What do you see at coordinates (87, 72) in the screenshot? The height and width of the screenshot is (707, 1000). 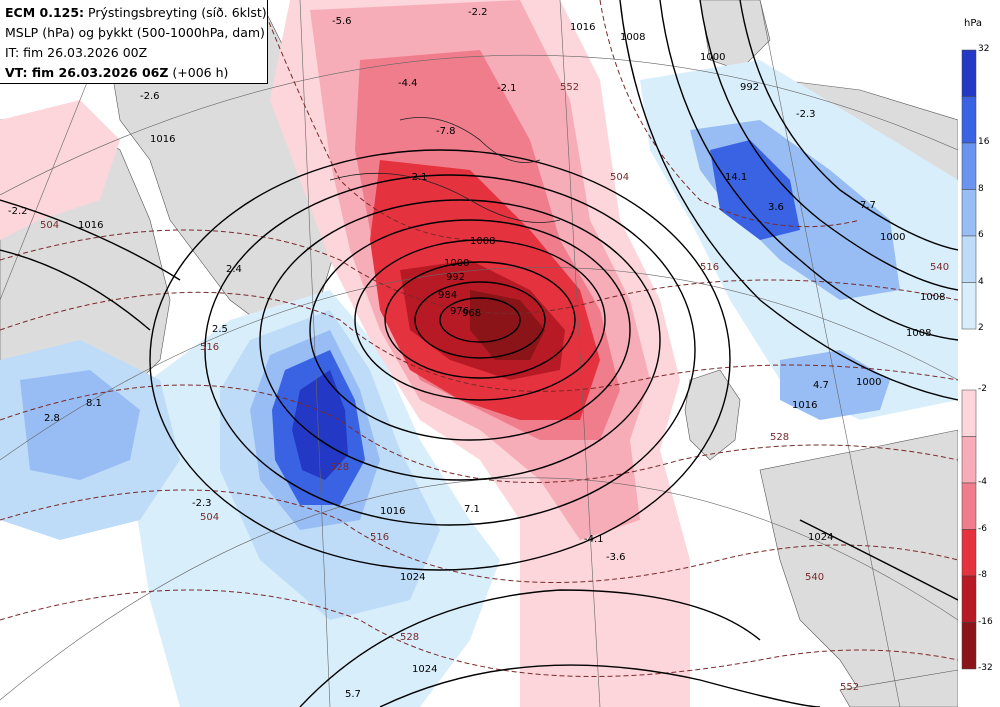 I see `valid-time: VT: fim 26.03.2026 06Z` at bounding box center [87, 72].